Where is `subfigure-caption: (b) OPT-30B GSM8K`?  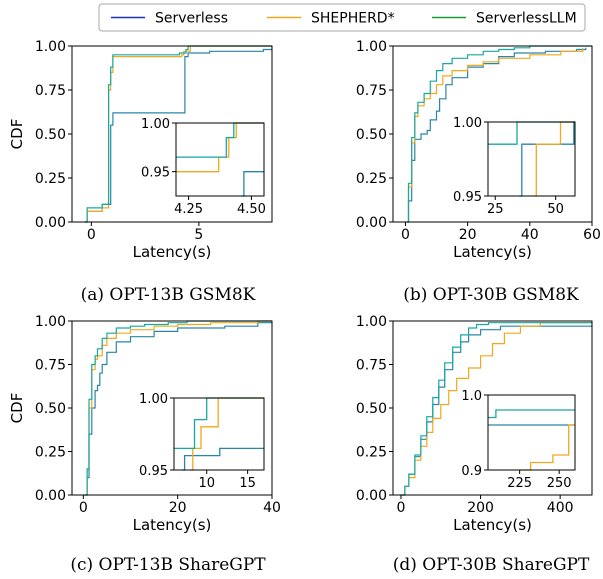 subfigure-caption: (b) OPT-30B GSM8K is located at coordinates (491, 295).